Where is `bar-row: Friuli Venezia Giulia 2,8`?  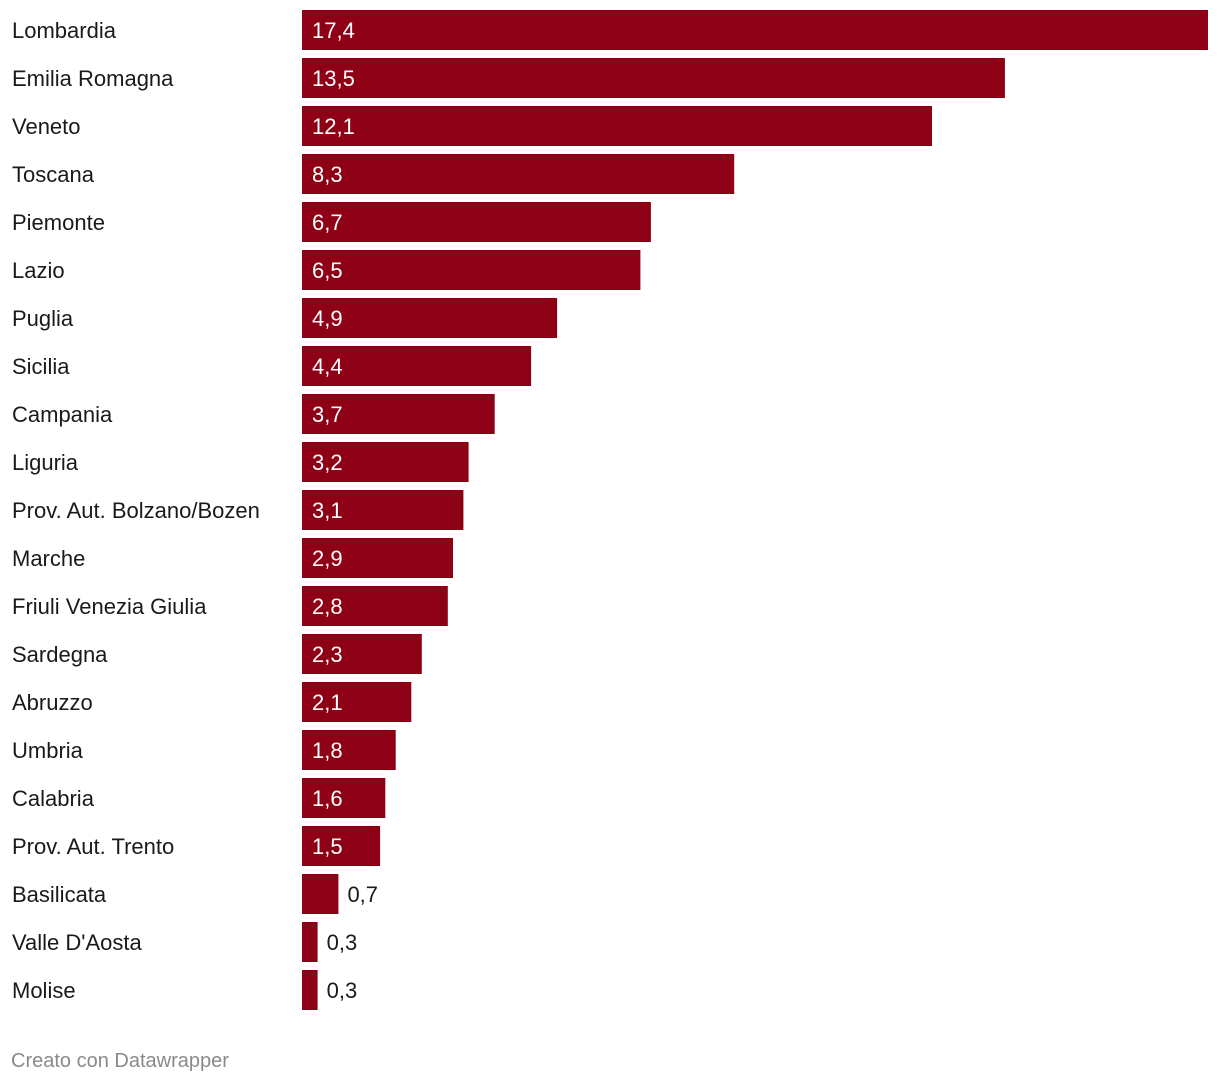
bar-row: Friuli Venezia Giulia 2,8 is located at coordinates (230, 606).